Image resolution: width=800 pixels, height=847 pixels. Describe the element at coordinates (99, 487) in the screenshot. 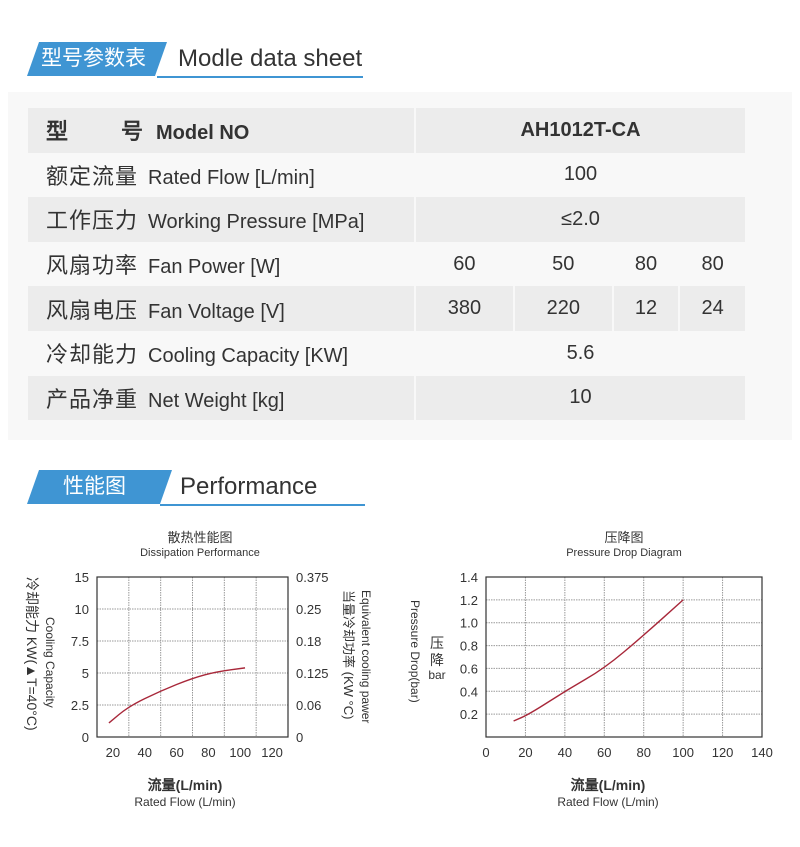

I see `performance-tag: 性能图` at that location.